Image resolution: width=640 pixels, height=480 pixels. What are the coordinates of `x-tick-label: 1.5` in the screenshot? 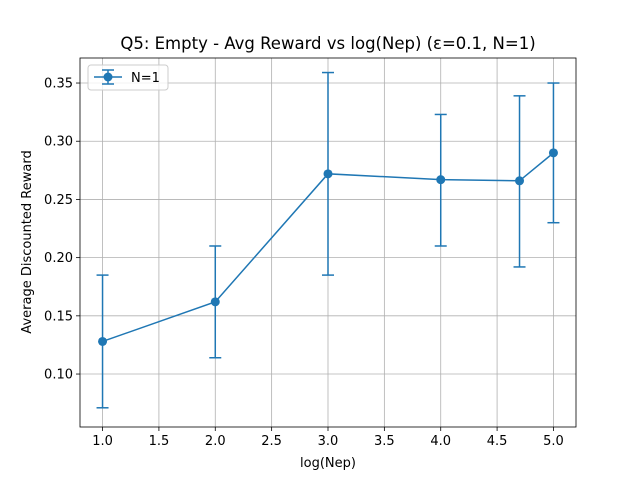 It's located at (159, 441).